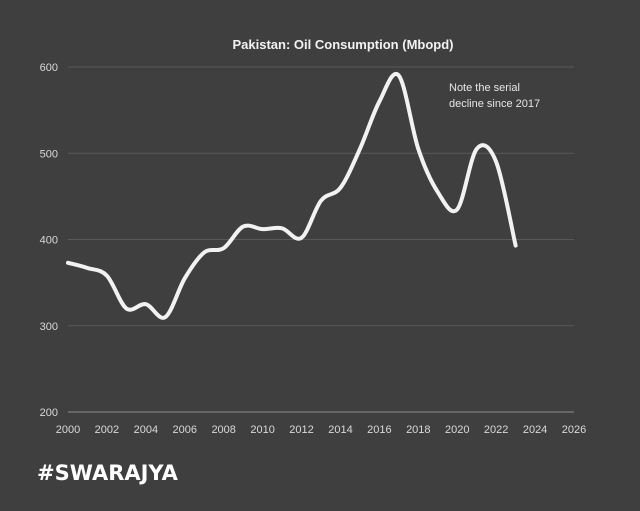 The height and width of the screenshot is (511, 640). Describe the element at coordinates (340, 430) in the screenshot. I see `x-tick-label: 2014` at that location.